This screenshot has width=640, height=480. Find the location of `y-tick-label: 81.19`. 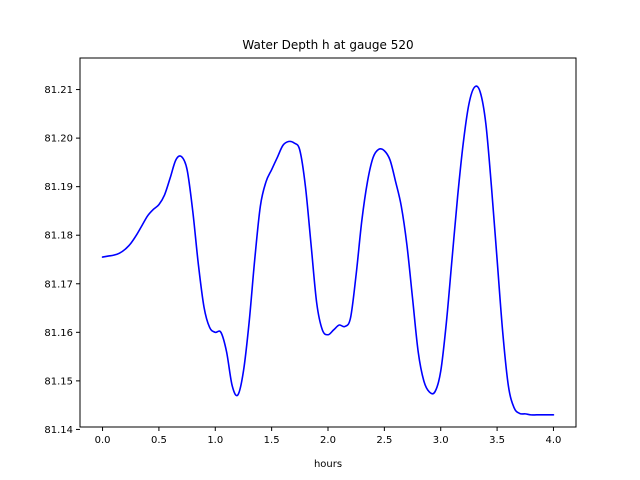

y-tick-label: 81.19 is located at coordinates (58, 187).